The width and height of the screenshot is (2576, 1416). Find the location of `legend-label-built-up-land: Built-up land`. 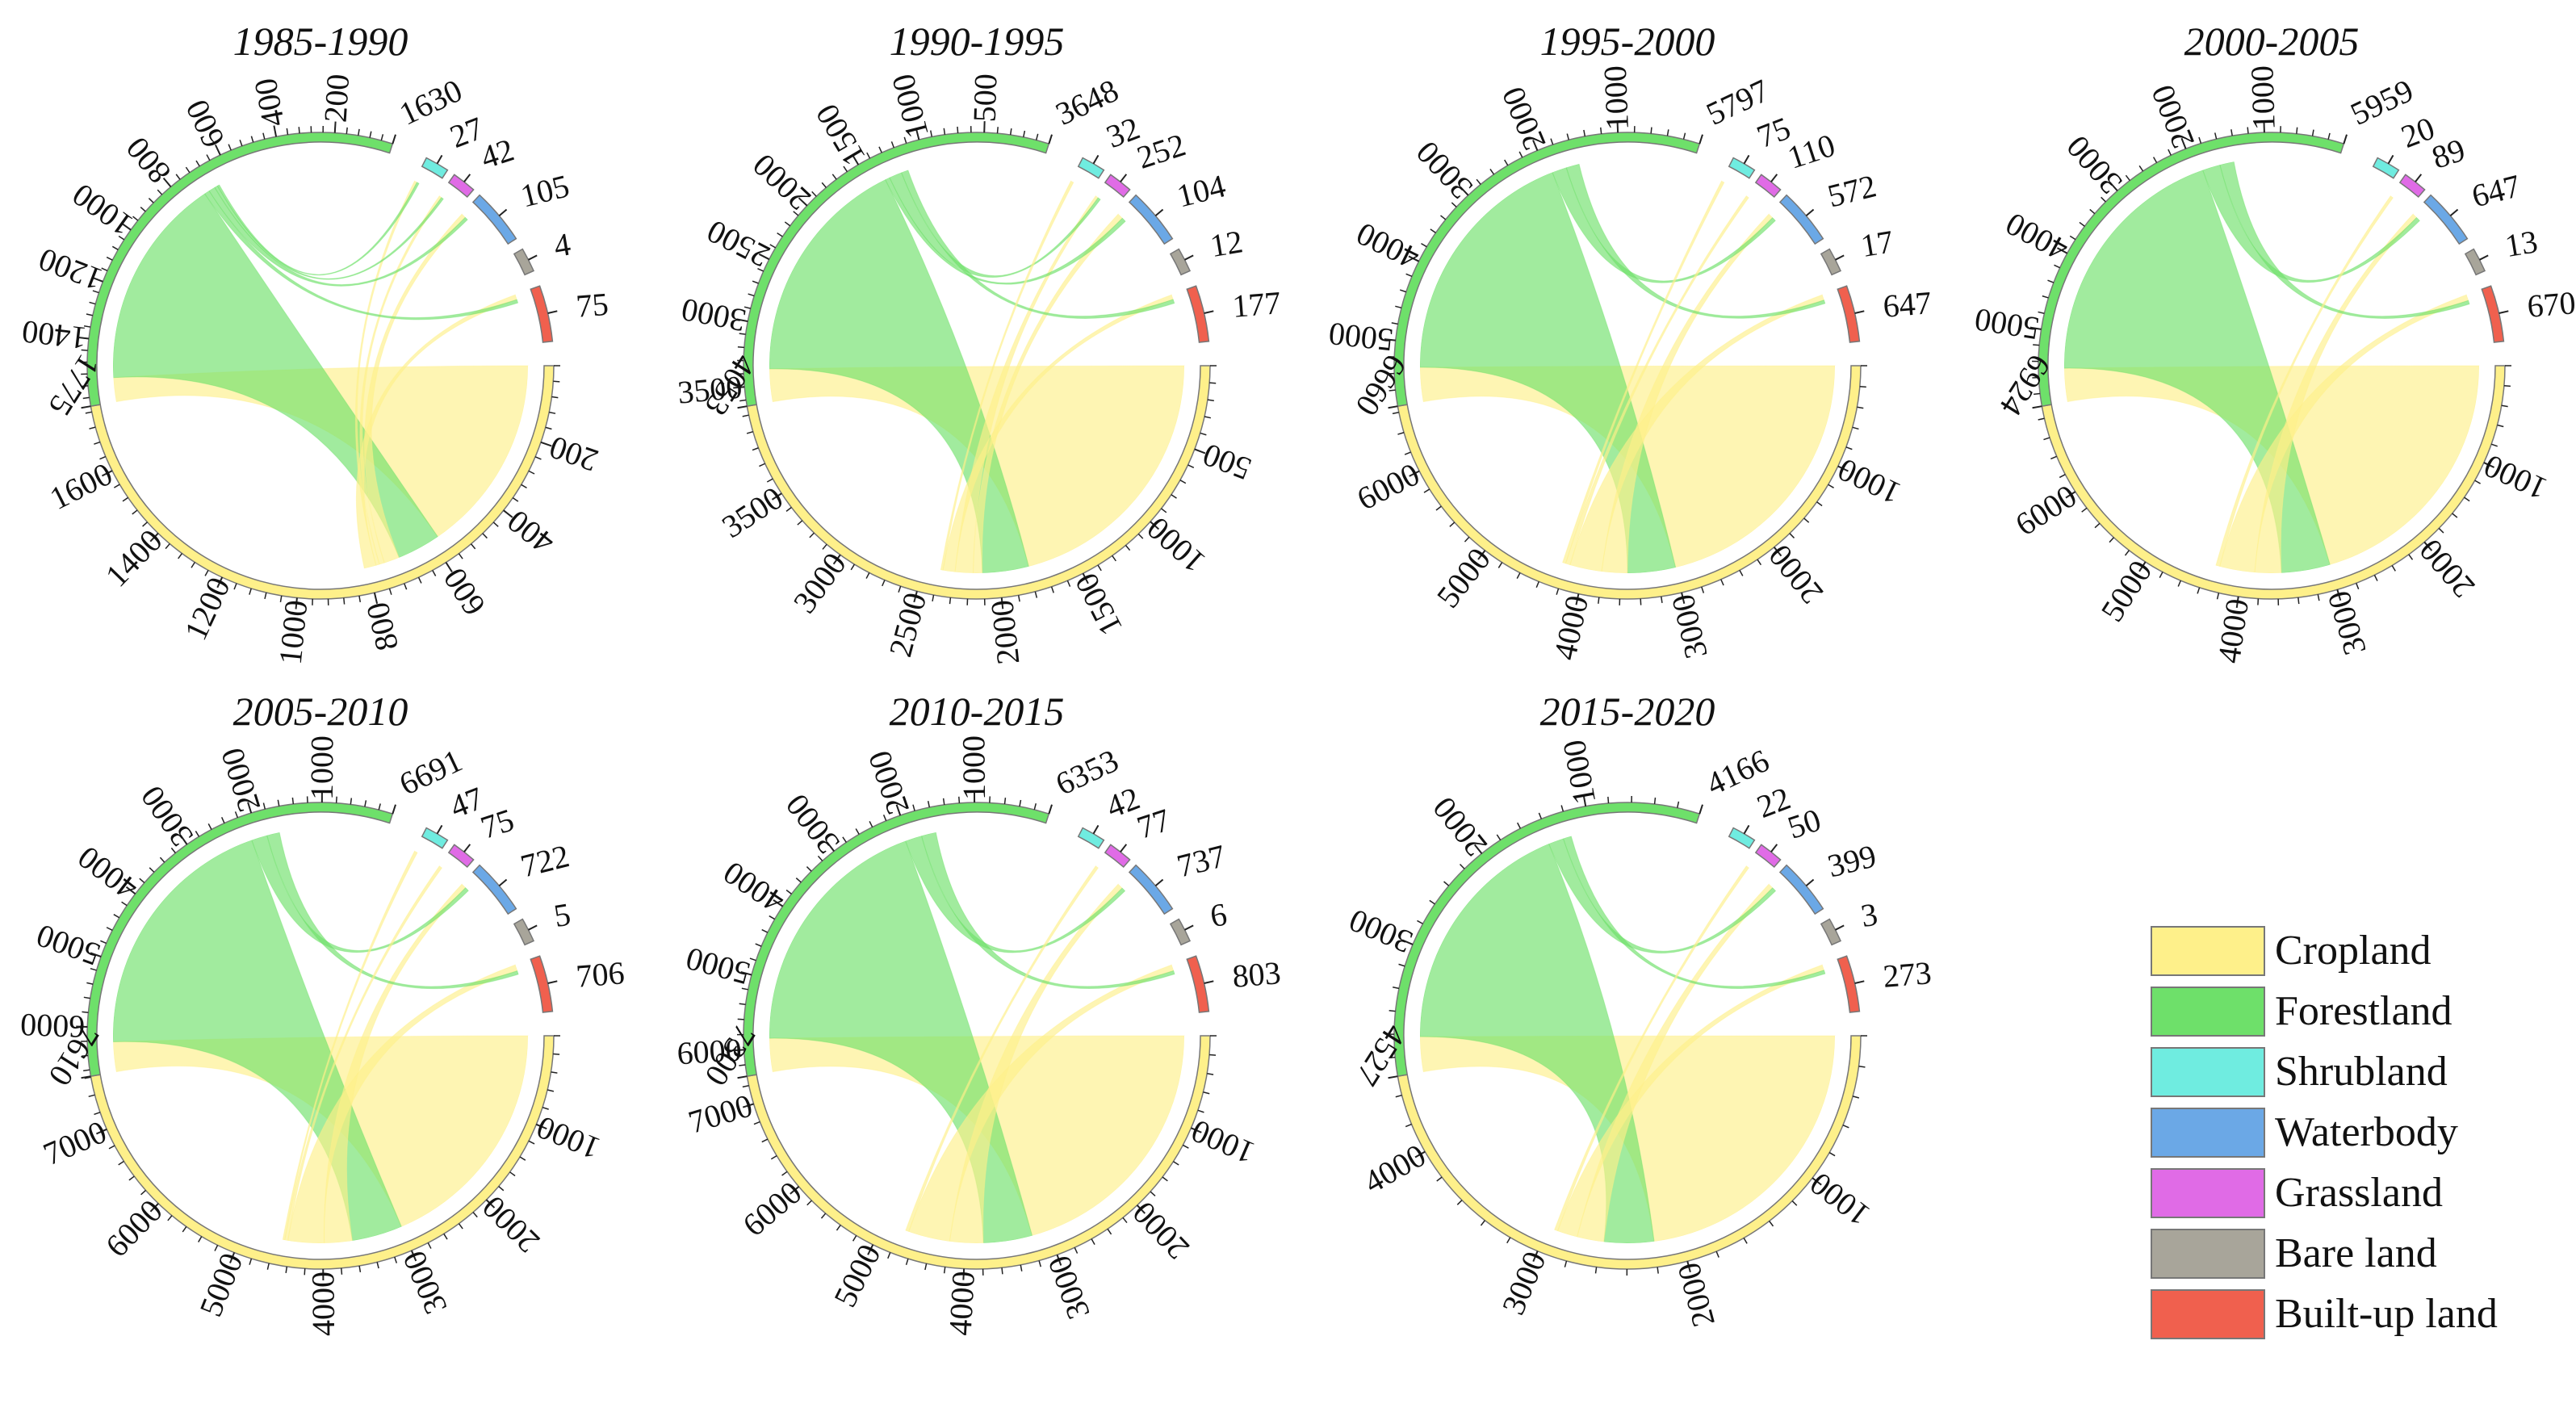

legend-label-built-up-land: Built-up land is located at coordinates (2386, 1314).